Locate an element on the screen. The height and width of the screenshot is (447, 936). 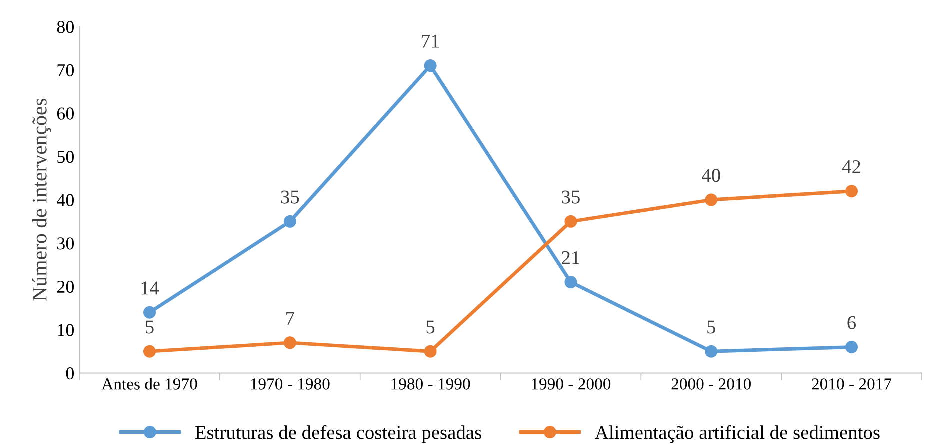
y-tick-label: 70 is located at coordinates (66, 70).